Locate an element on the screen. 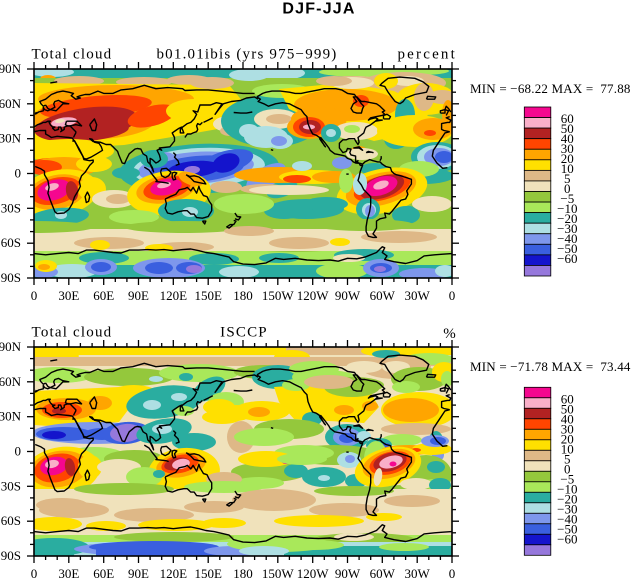 Image resolution: width=635 pixels, height=578 pixels. svg-text: ISCCP is located at coordinates (244, 333).